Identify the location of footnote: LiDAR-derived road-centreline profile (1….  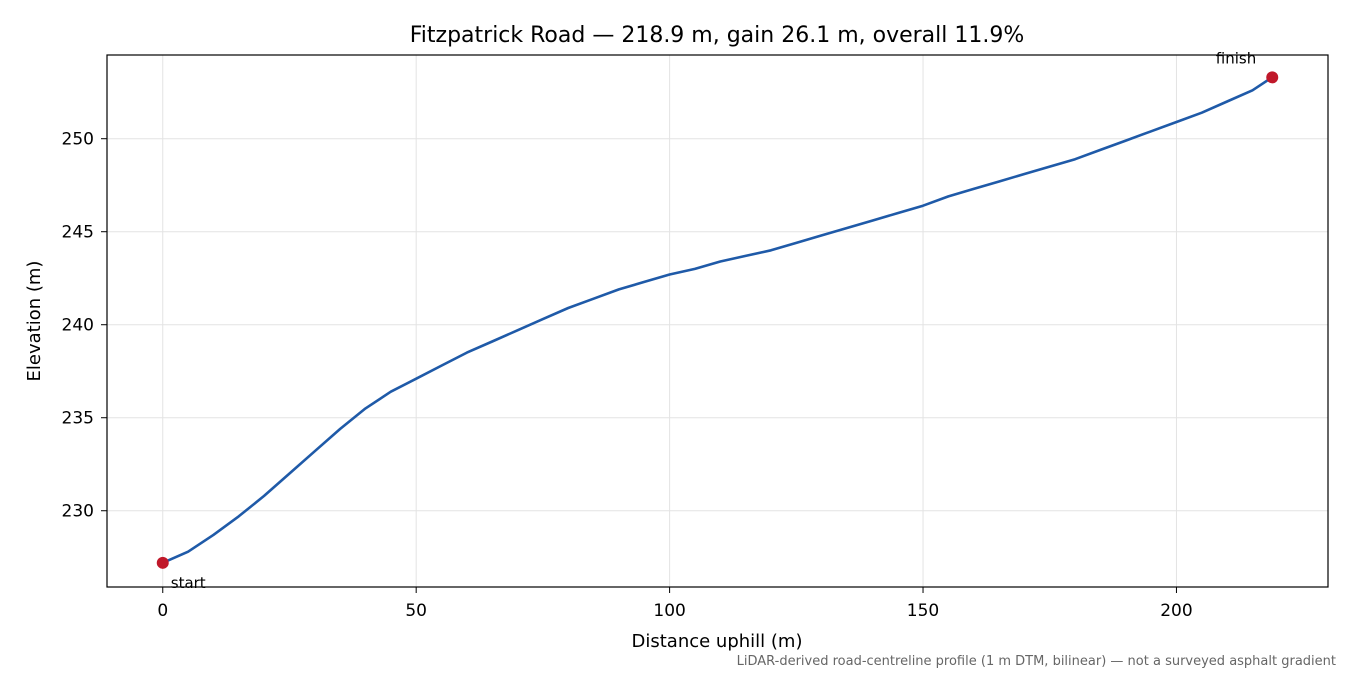
(1036, 661).